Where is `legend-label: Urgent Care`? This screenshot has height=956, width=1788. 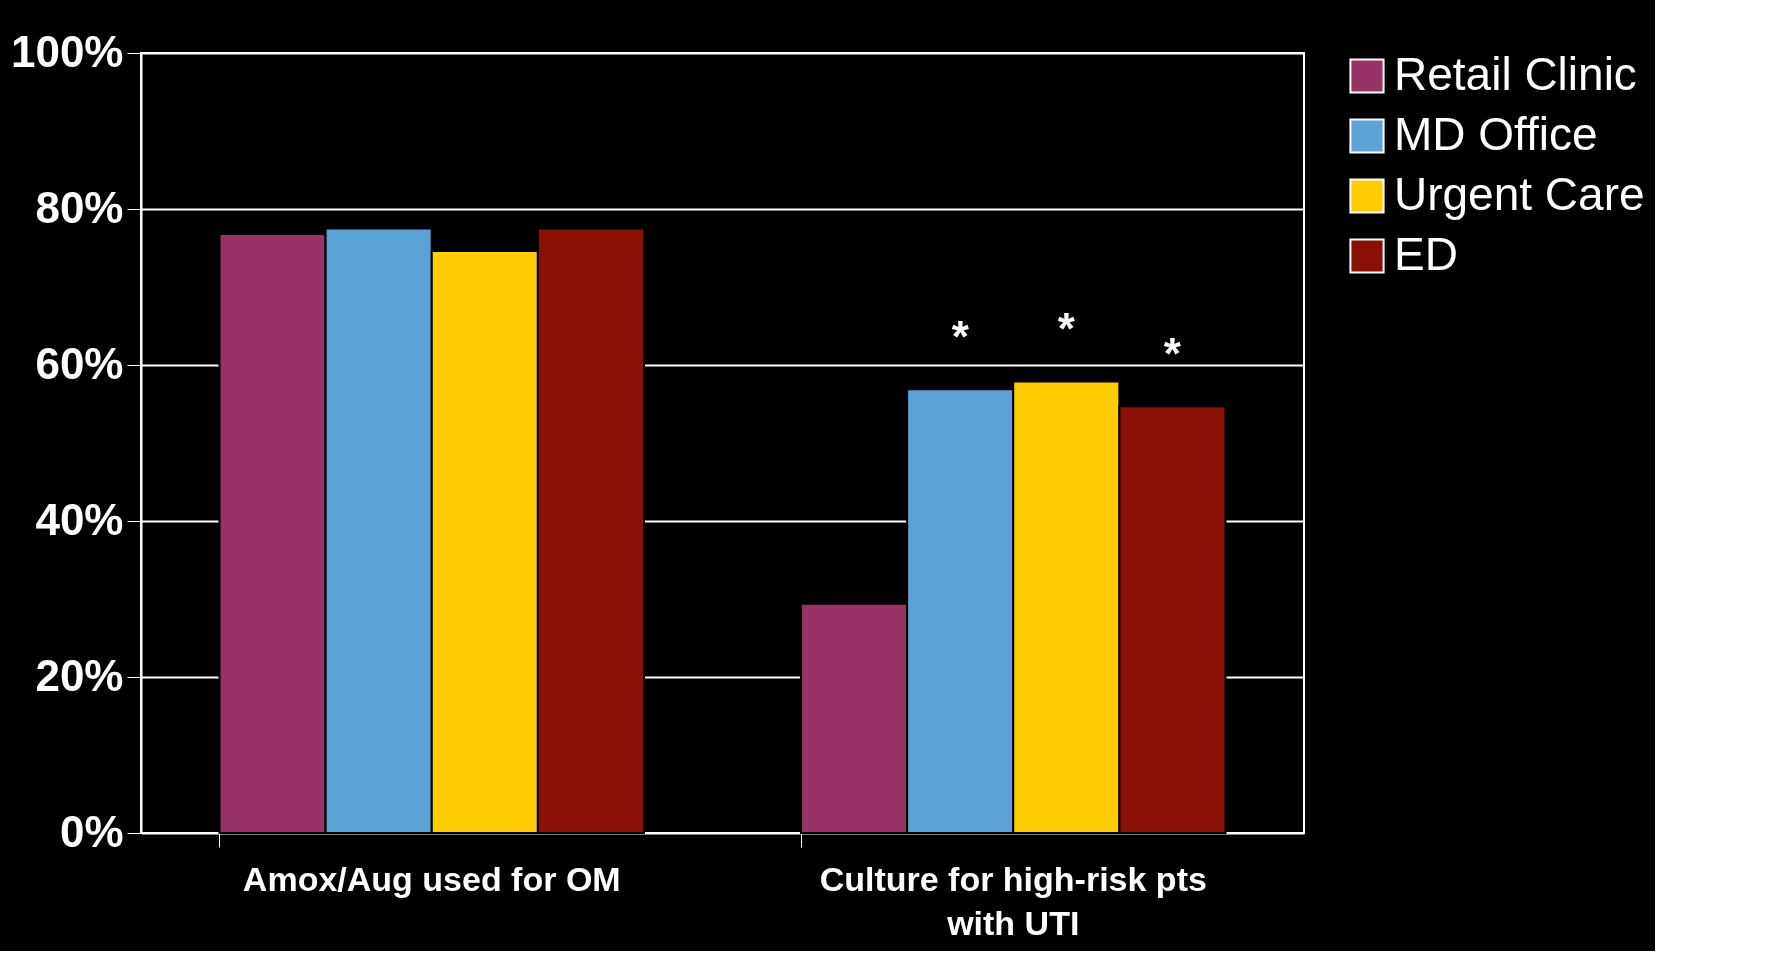 legend-label: Urgent Care is located at coordinates (1519, 194).